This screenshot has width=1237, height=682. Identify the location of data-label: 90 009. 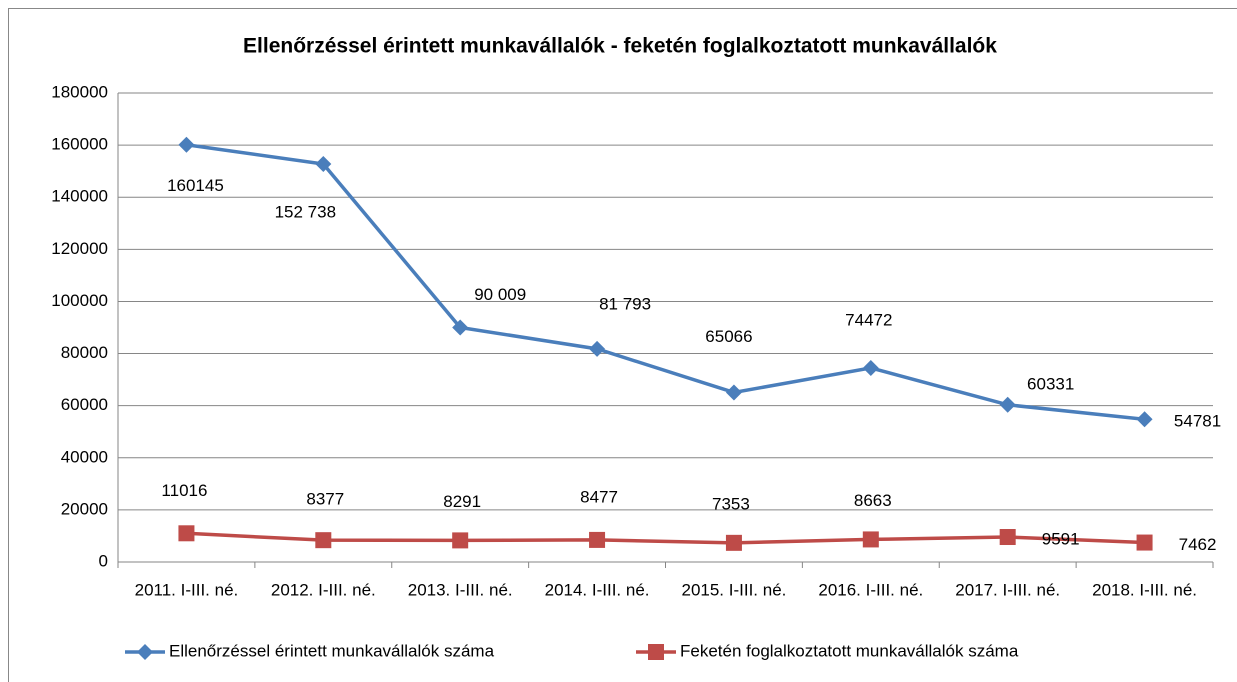
(500, 294).